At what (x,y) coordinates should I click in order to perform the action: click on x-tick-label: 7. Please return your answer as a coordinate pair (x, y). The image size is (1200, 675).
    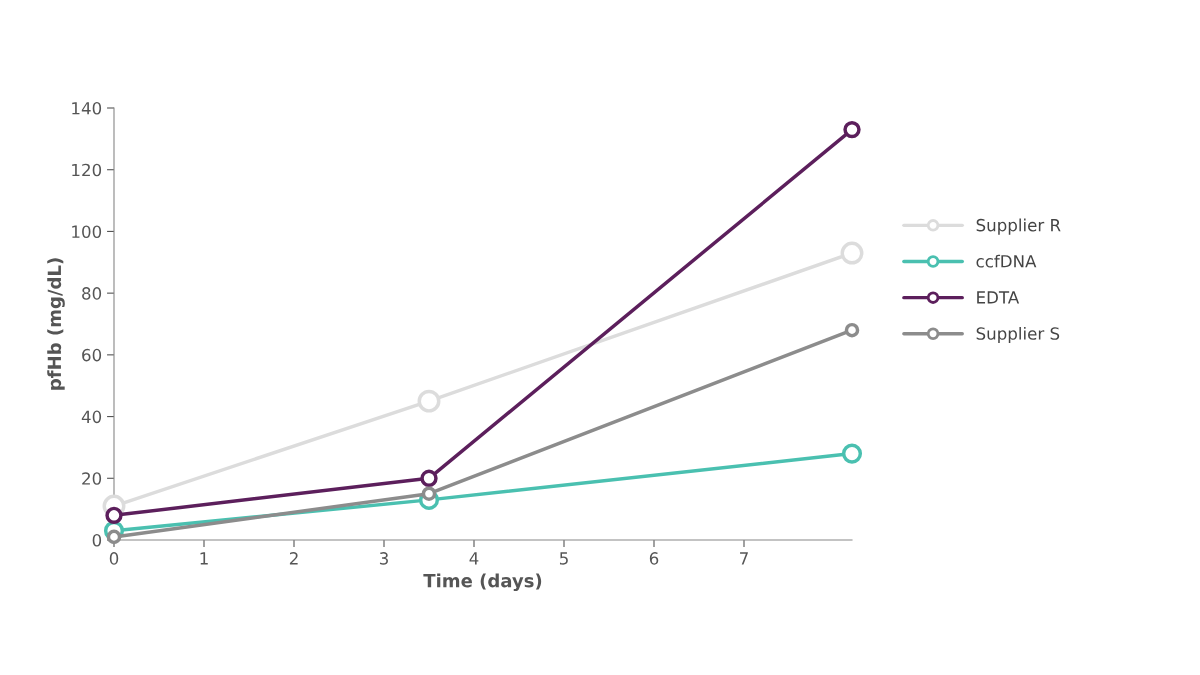
    Looking at the image, I should click on (744, 558).